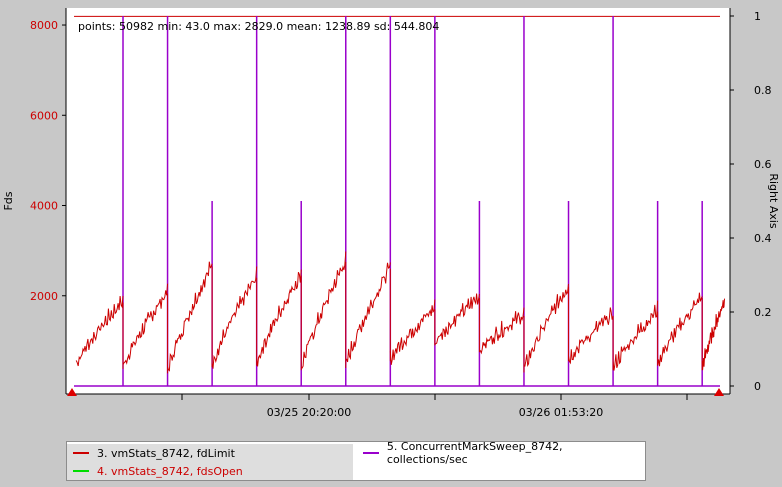 The height and width of the screenshot is (487, 782). Describe the element at coordinates (757, 386) in the screenshot. I see `right-tick-label: 0` at that location.